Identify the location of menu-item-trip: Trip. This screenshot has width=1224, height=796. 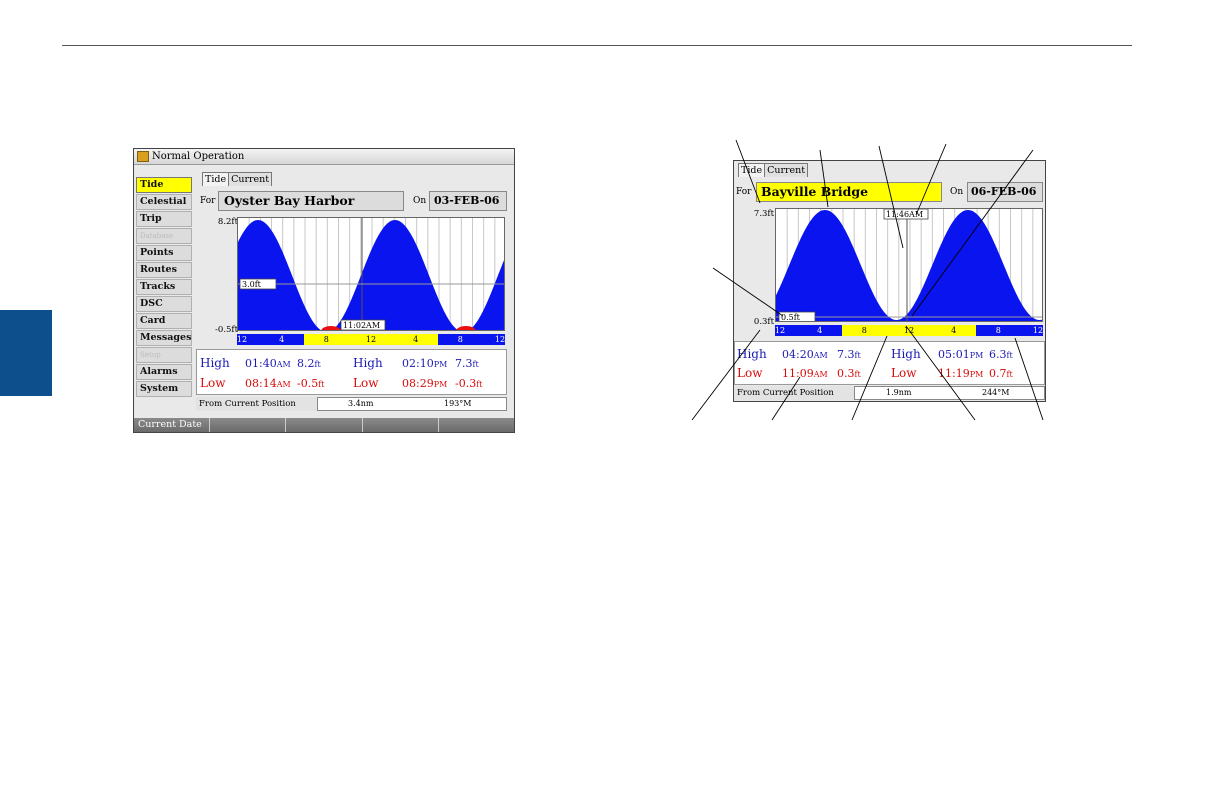
(164, 219).